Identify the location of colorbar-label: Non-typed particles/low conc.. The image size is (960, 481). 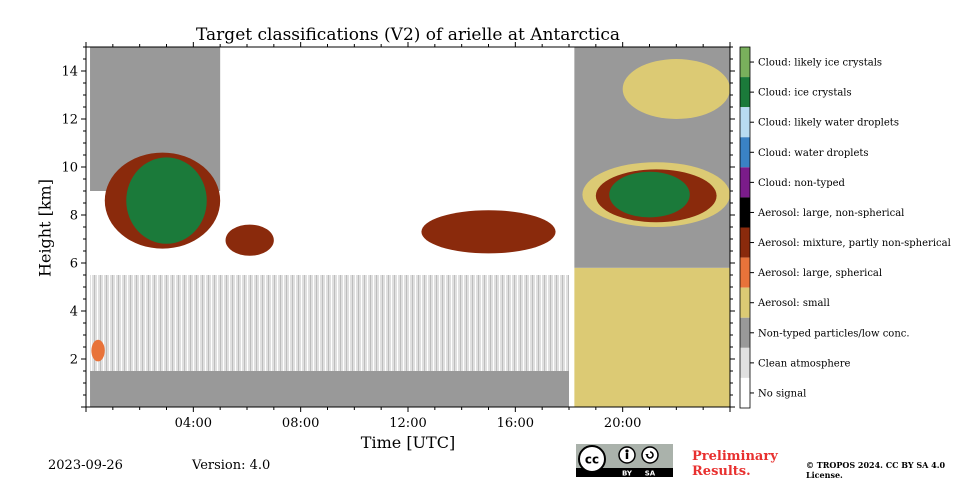
(834, 333).